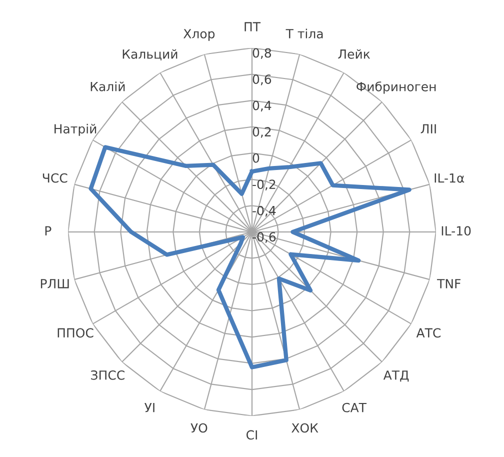  I want to click on y-tick-label: -0,2, so click(264, 185).